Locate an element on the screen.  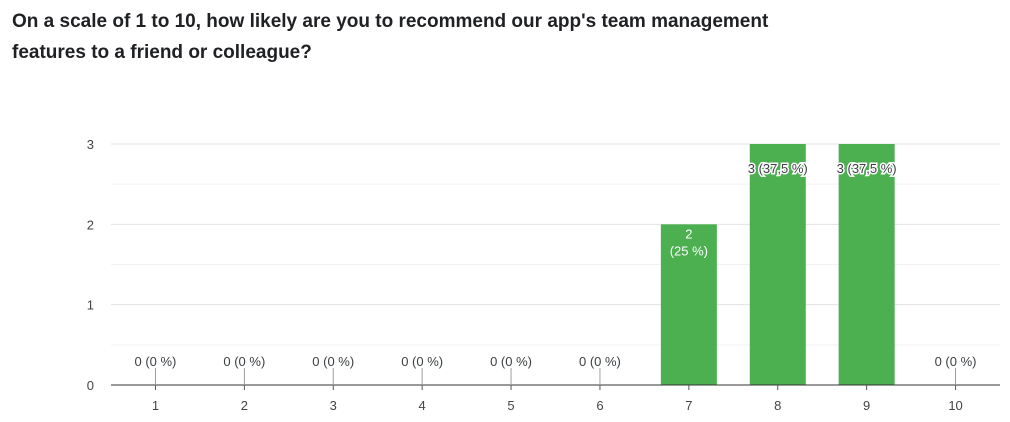
x-tick-label: 8 is located at coordinates (777, 405).